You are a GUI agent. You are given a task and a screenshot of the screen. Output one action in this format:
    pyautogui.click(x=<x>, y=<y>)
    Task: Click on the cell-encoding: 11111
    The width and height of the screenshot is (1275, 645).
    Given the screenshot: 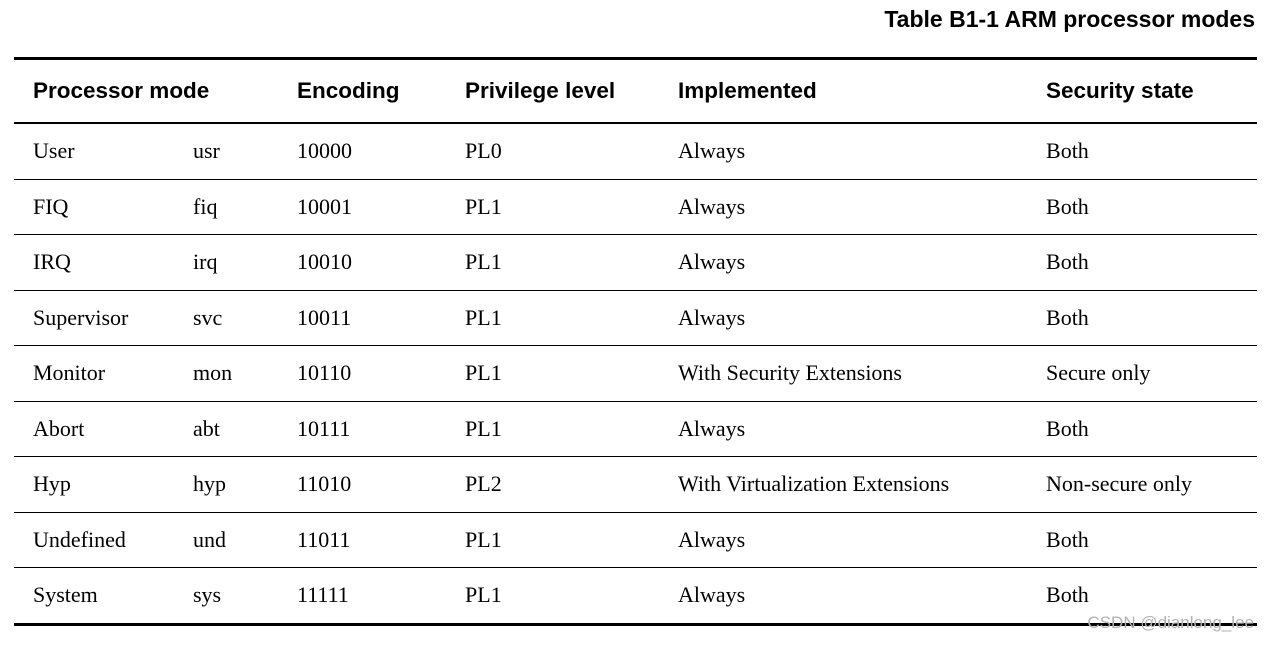 What is the action you would take?
    pyautogui.click(x=323, y=595)
    